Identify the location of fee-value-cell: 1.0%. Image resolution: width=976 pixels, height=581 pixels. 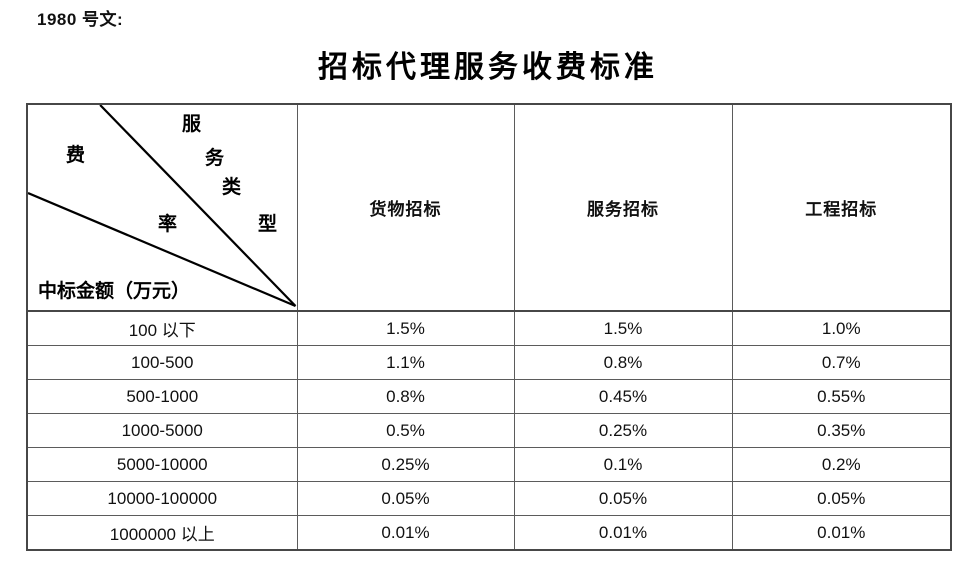
(841, 328).